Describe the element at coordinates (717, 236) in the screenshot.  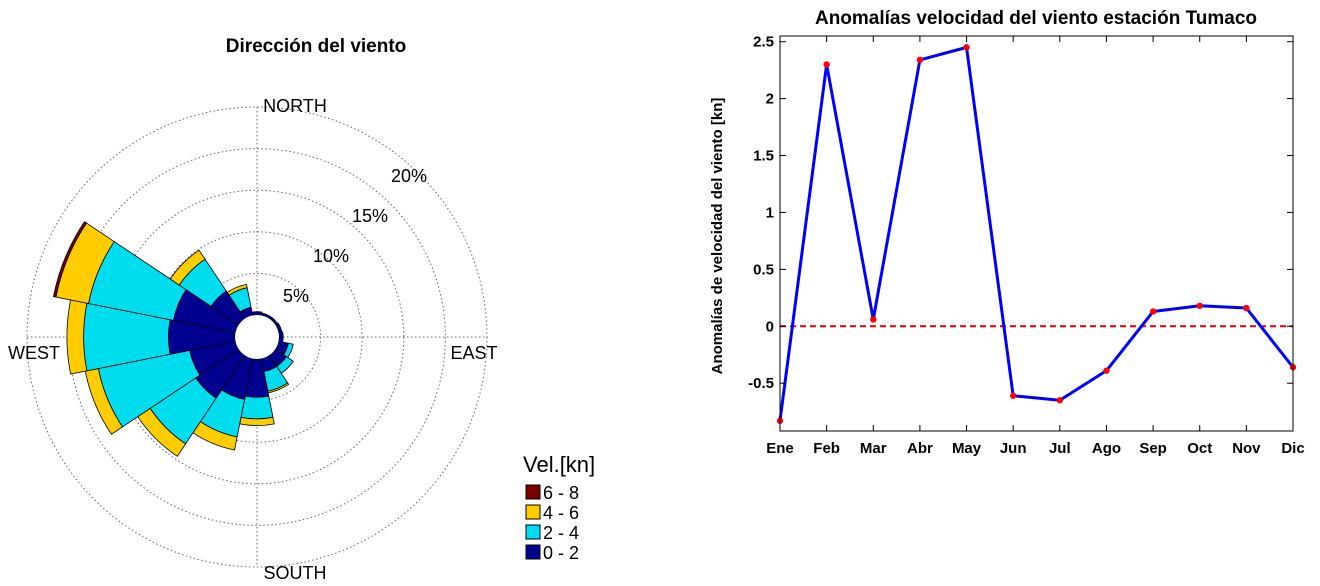
I see `y-axis-label: Anomalías de velocidad del viento [kn]` at that location.